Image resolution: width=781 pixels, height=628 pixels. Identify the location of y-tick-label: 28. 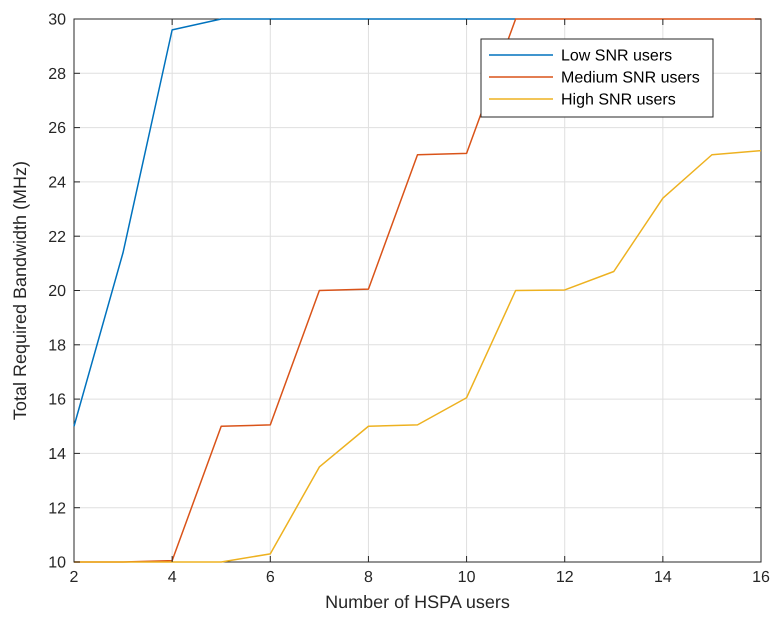
(57, 74).